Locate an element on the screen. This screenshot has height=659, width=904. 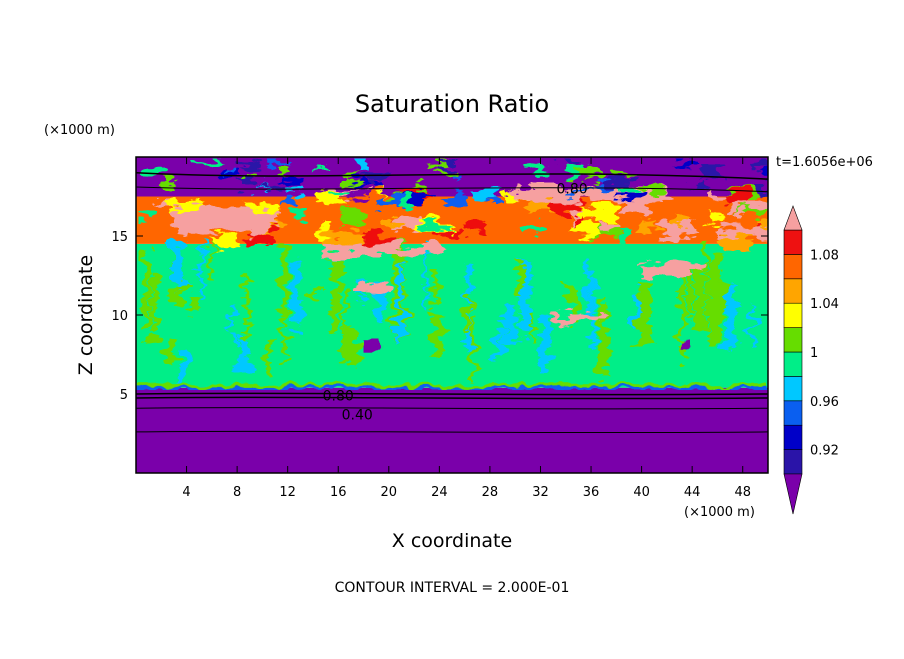
colorbar: 0.92 0.96 1 1.04 1.08 is located at coordinates (811, 360).